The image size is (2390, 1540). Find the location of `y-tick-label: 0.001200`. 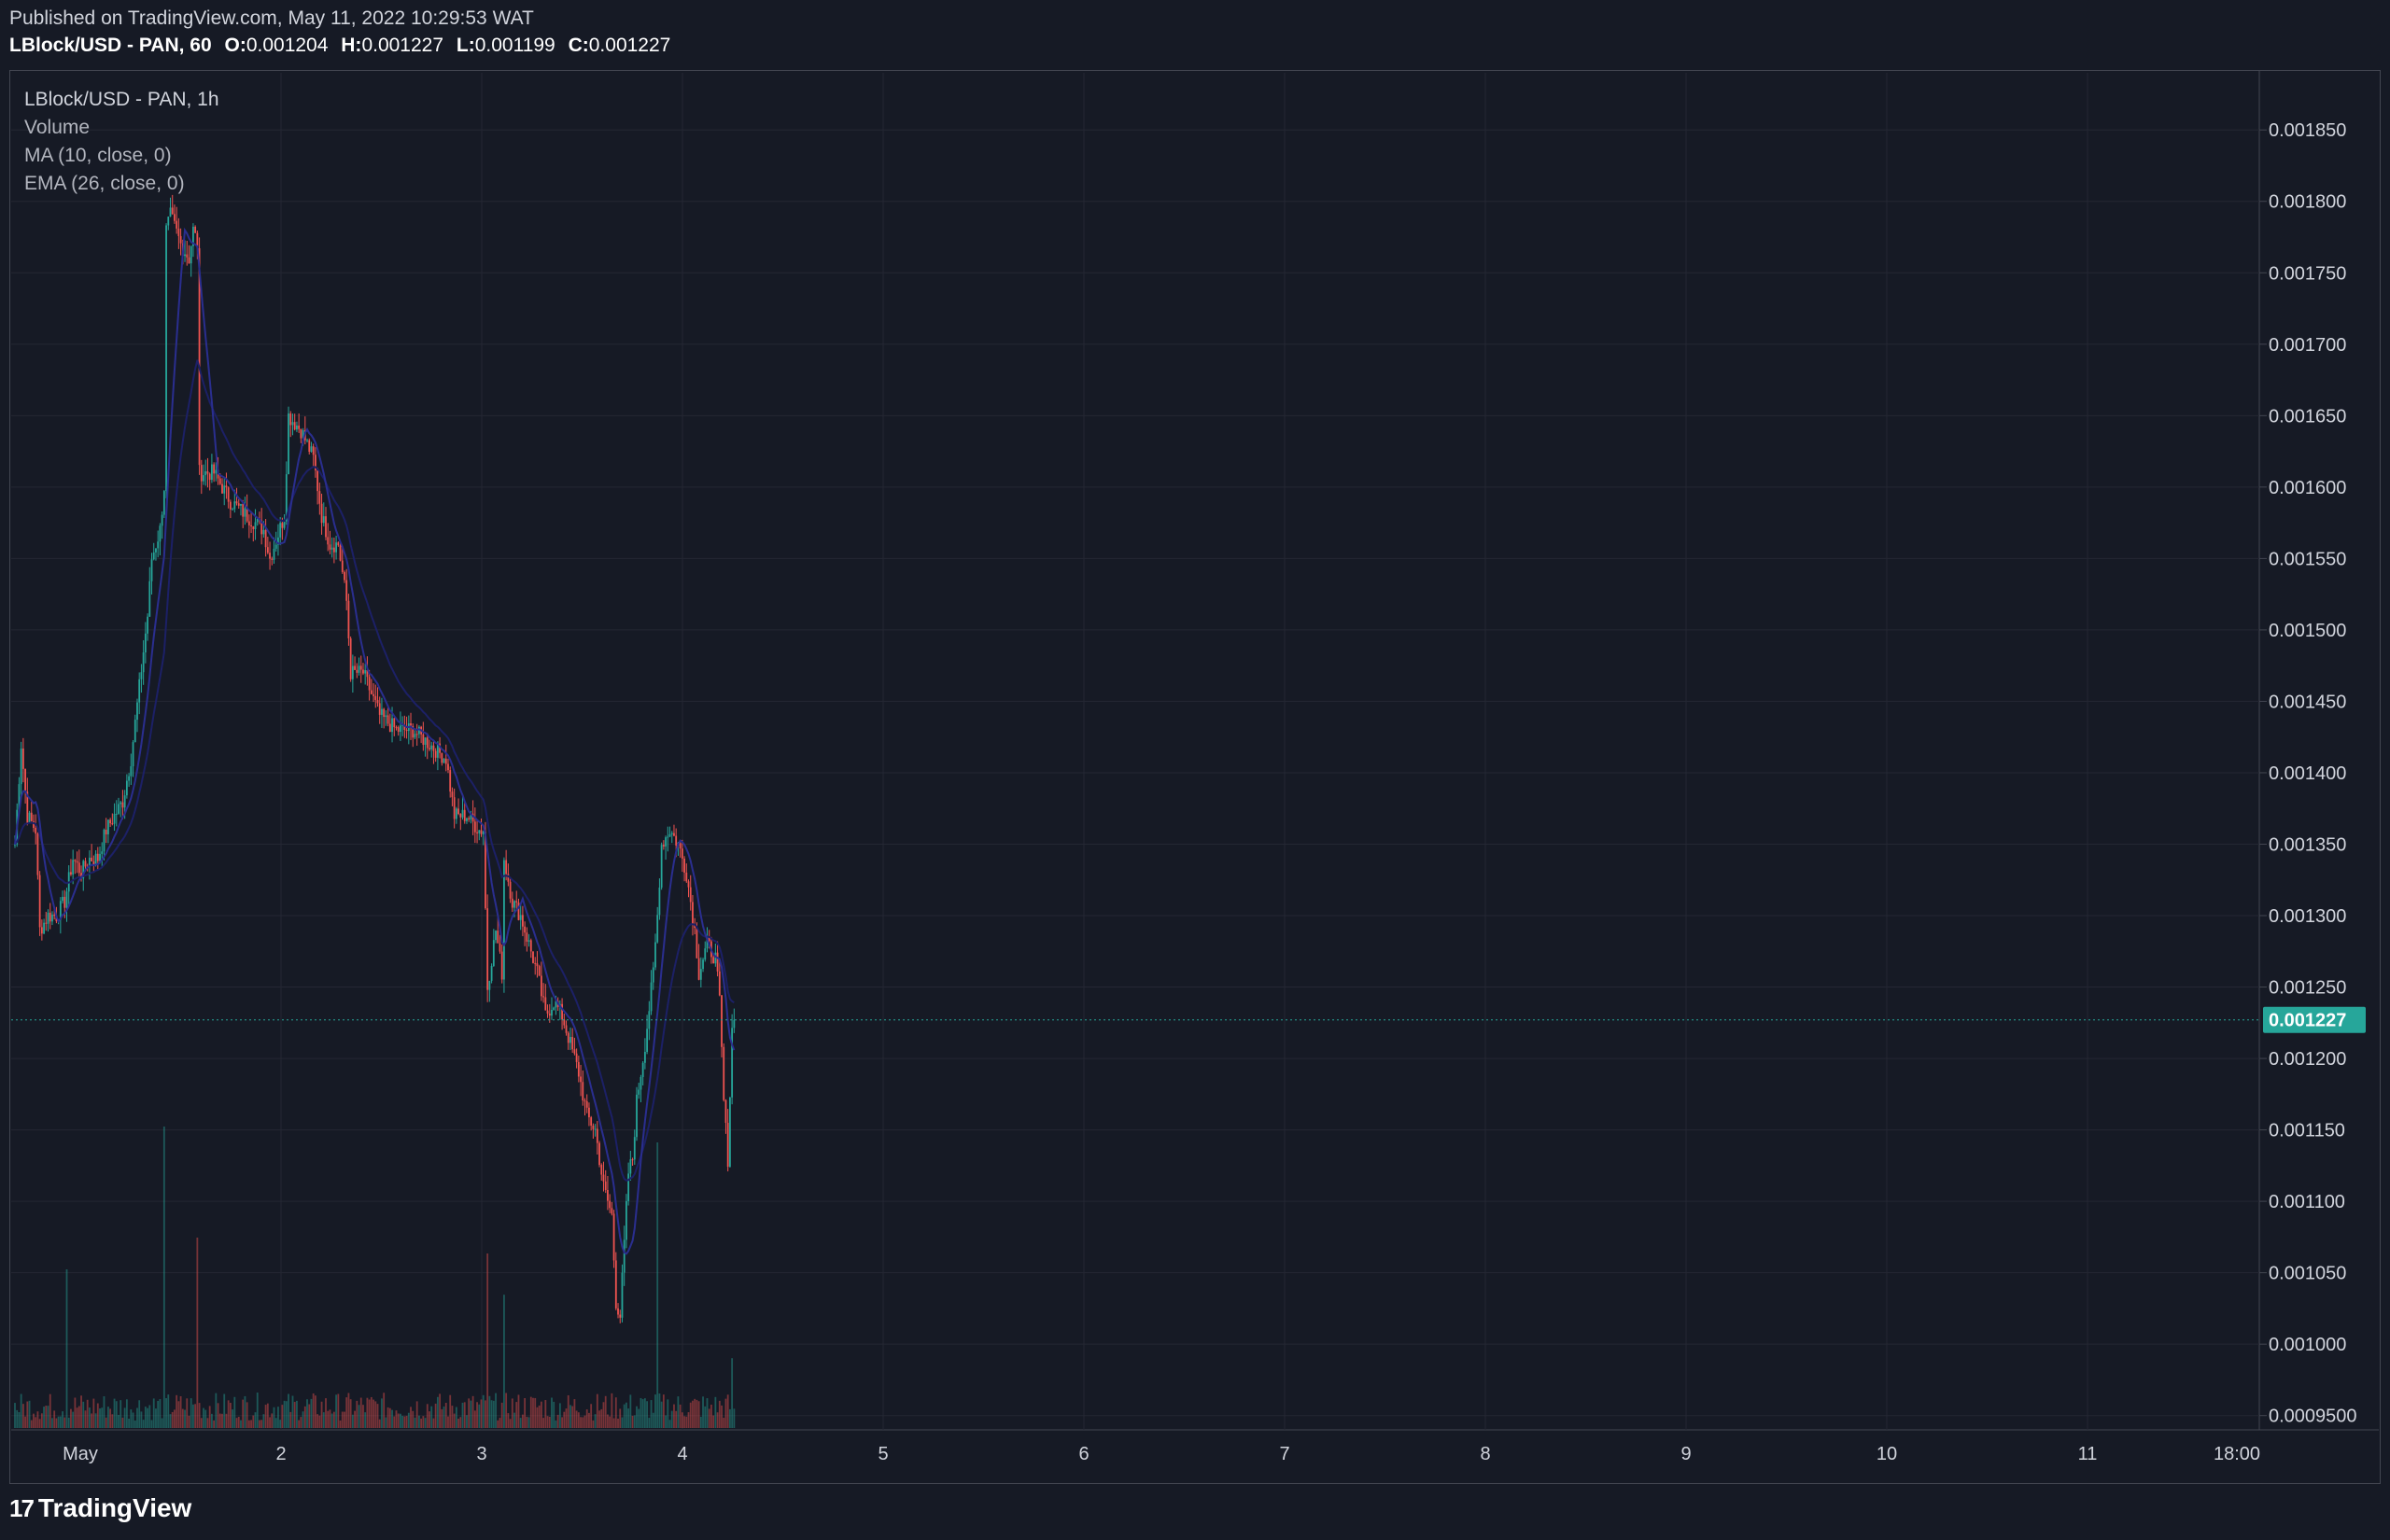

y-tick-label: 0.001200 is located at coordinates (2307, 1059).